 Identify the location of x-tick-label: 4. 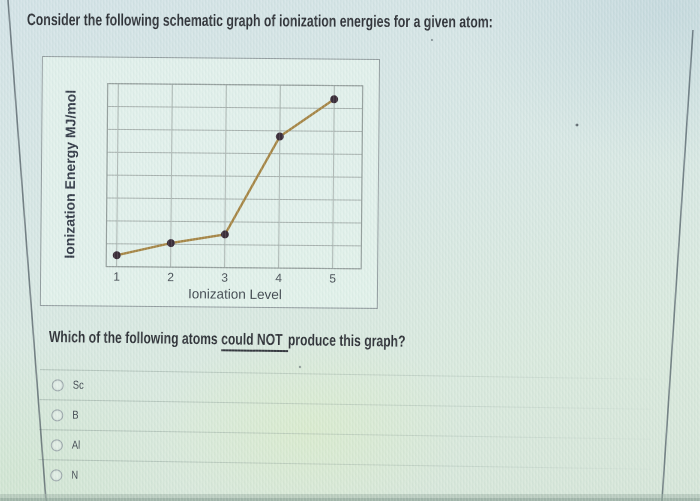
(278, 278).